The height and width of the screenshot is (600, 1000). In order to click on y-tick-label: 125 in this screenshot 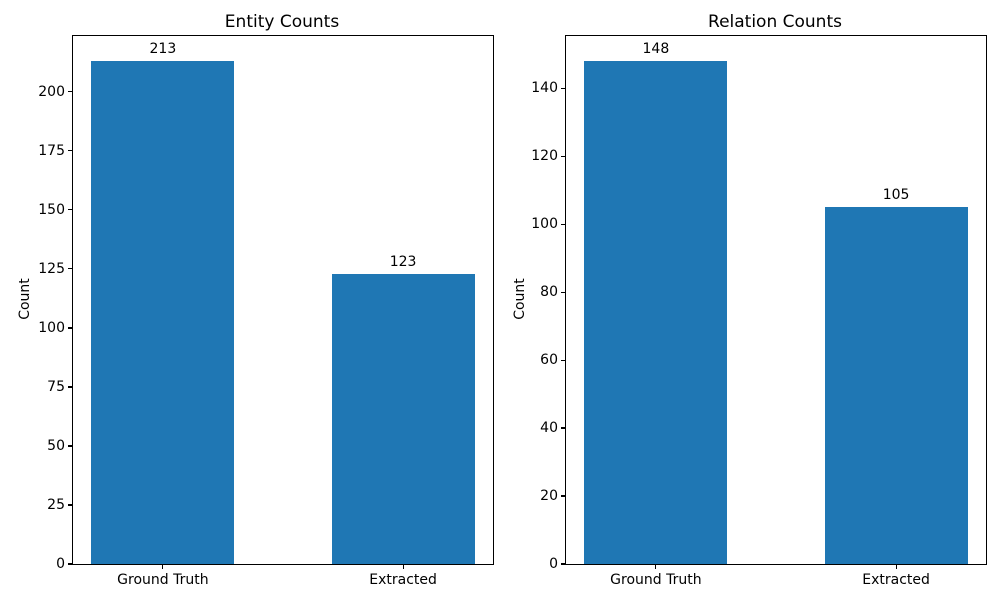, I will do `click(51, 268)`.